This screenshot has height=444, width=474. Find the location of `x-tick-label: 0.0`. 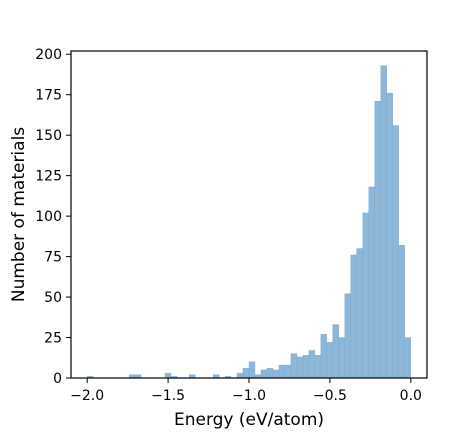

x-tick-label: 0.0 is located at coordinates (411, 396).